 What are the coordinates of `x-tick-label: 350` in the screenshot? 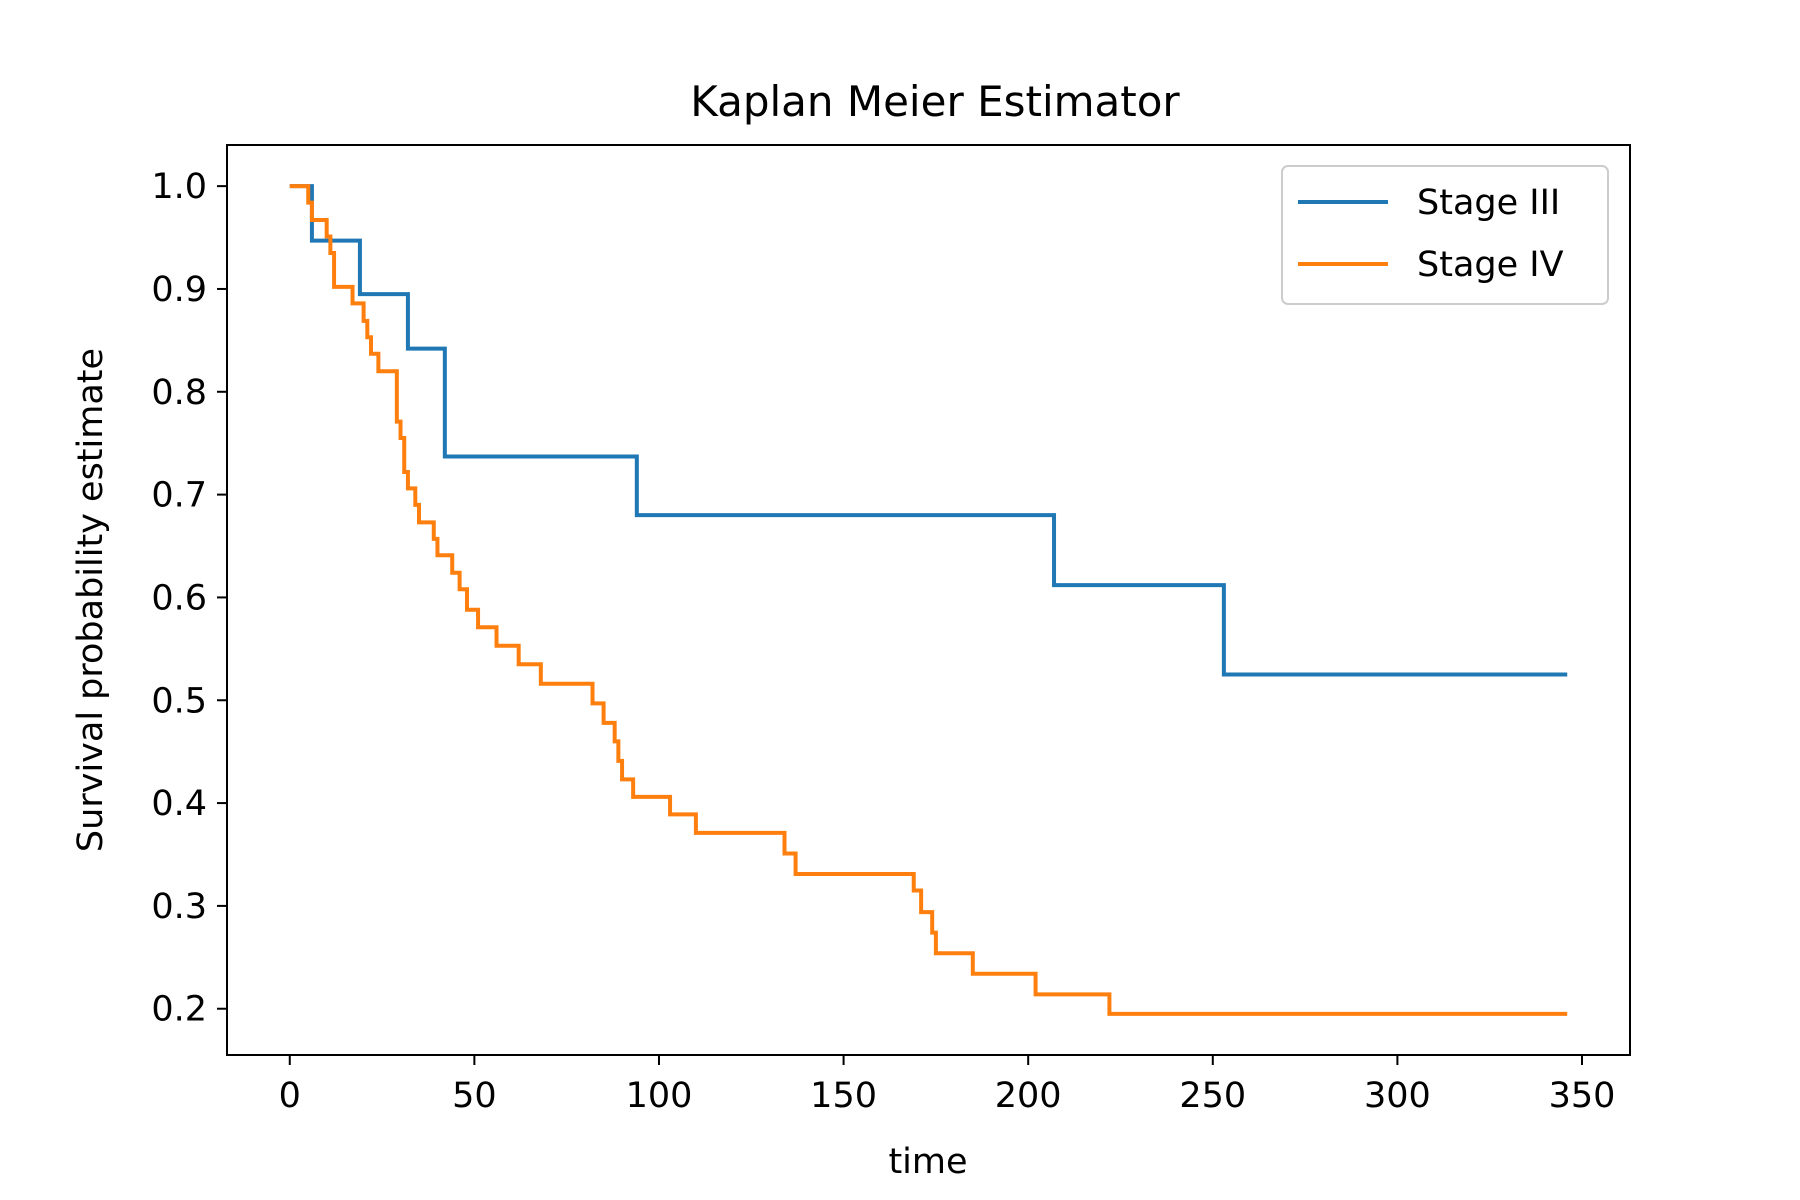 It's located at (1582, 1096).